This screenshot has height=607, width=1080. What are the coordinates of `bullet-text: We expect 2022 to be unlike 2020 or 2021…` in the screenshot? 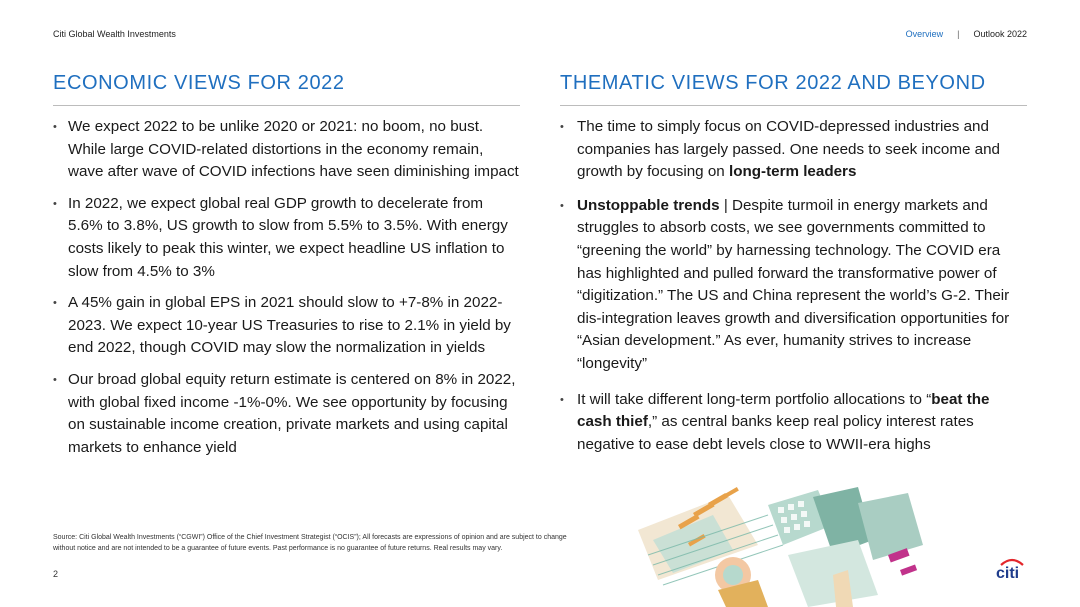 It's located at (293, 149).